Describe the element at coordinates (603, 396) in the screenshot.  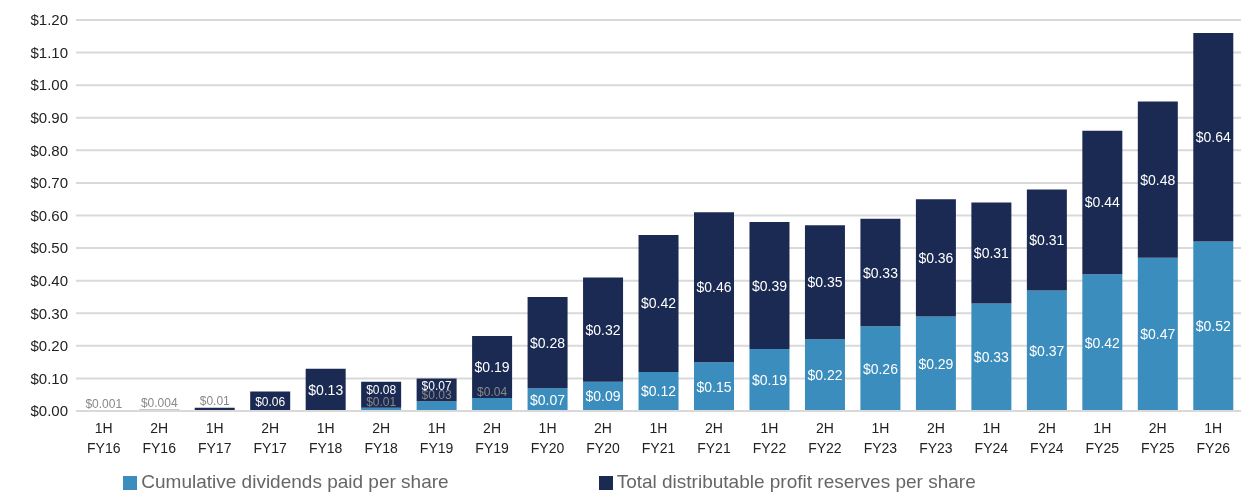
I see `data-label: $0.09` at that location.